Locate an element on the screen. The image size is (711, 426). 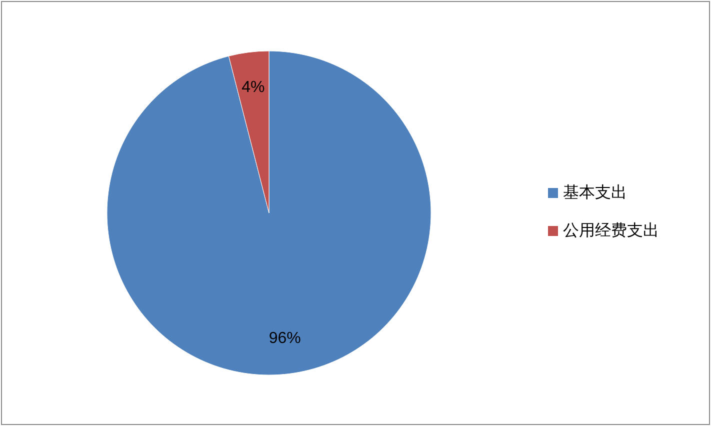
data-label: 96% is located at coordinates (284, 338).